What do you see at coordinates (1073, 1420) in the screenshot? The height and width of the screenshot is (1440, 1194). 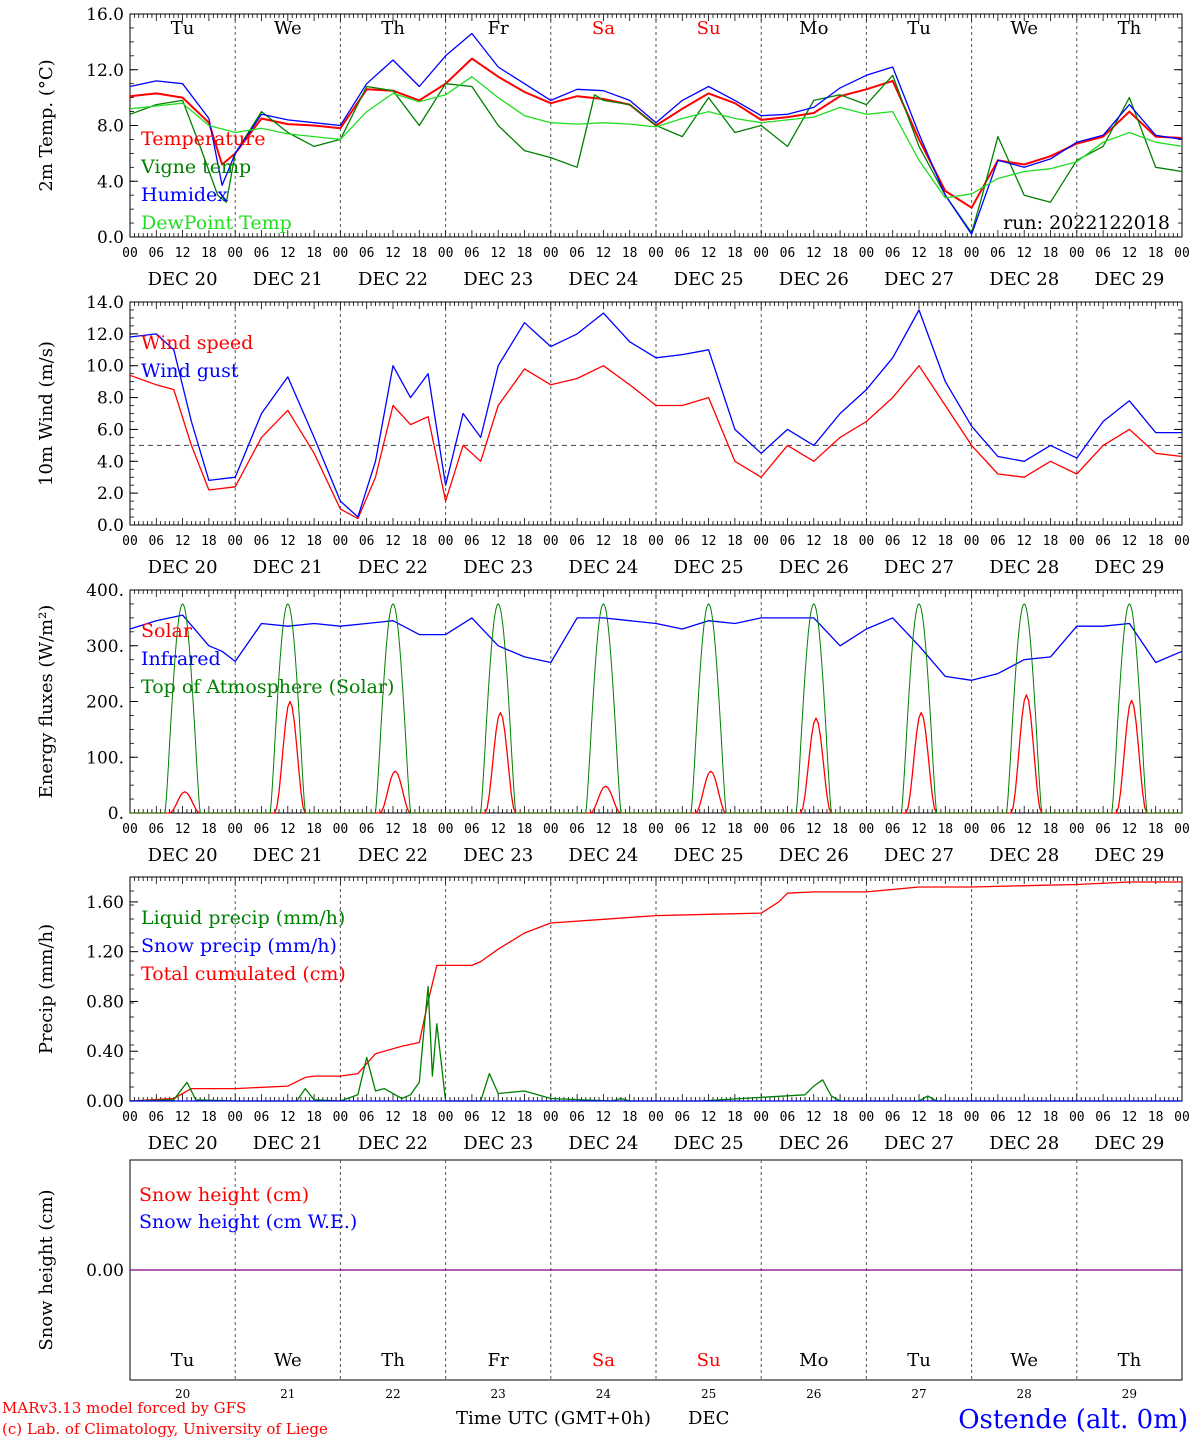 I see `station-name: Ostende (alt. 0m)` at bounding box center [1073, 1420].